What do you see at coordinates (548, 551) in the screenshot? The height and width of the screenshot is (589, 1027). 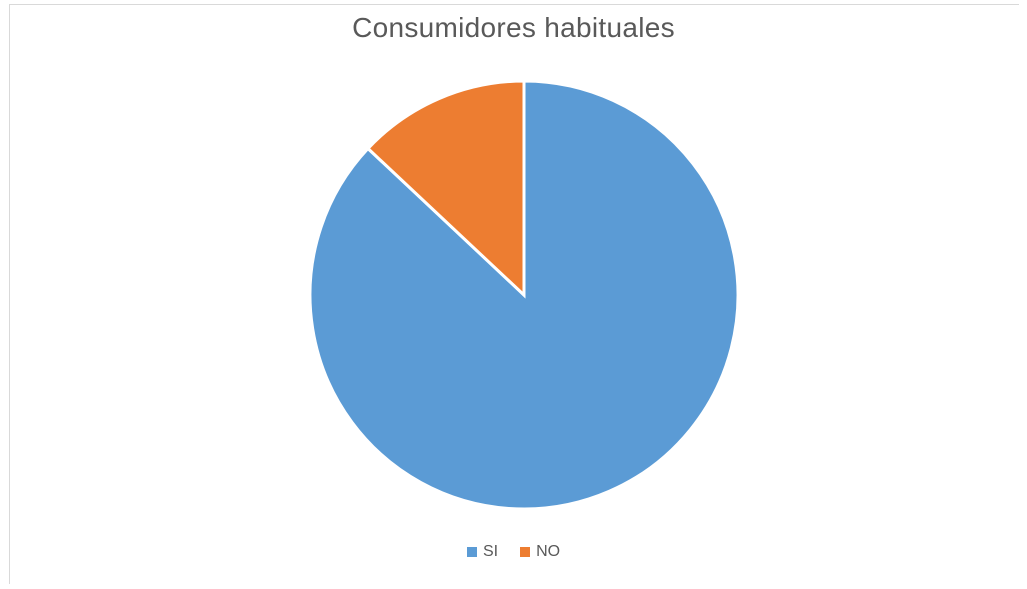 I see `legend-label-no: NO` at bounding box center [548, 551].